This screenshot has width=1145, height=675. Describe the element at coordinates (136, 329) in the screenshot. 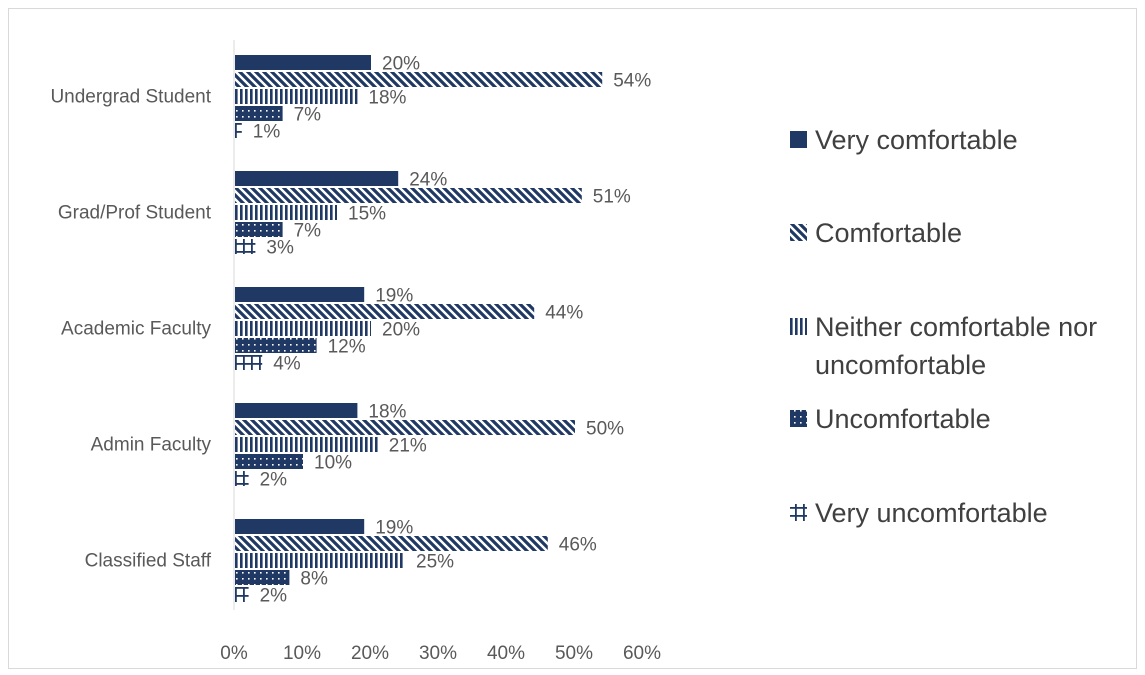

I see `category-label-academic-faculty: Academic Faculty` at that location.